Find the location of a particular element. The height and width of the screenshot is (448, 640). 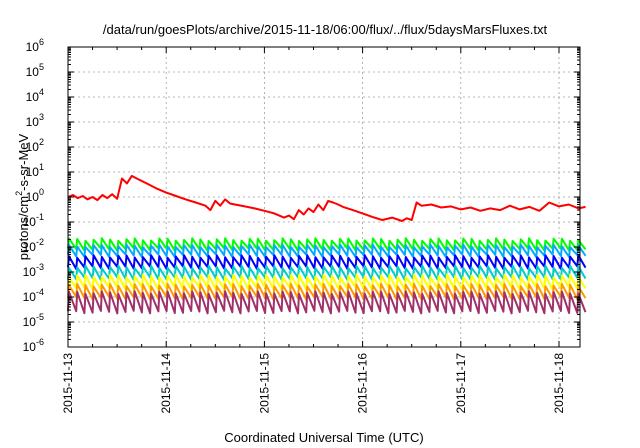

y-tick-label: 10² is located at coordinates (35, 145).